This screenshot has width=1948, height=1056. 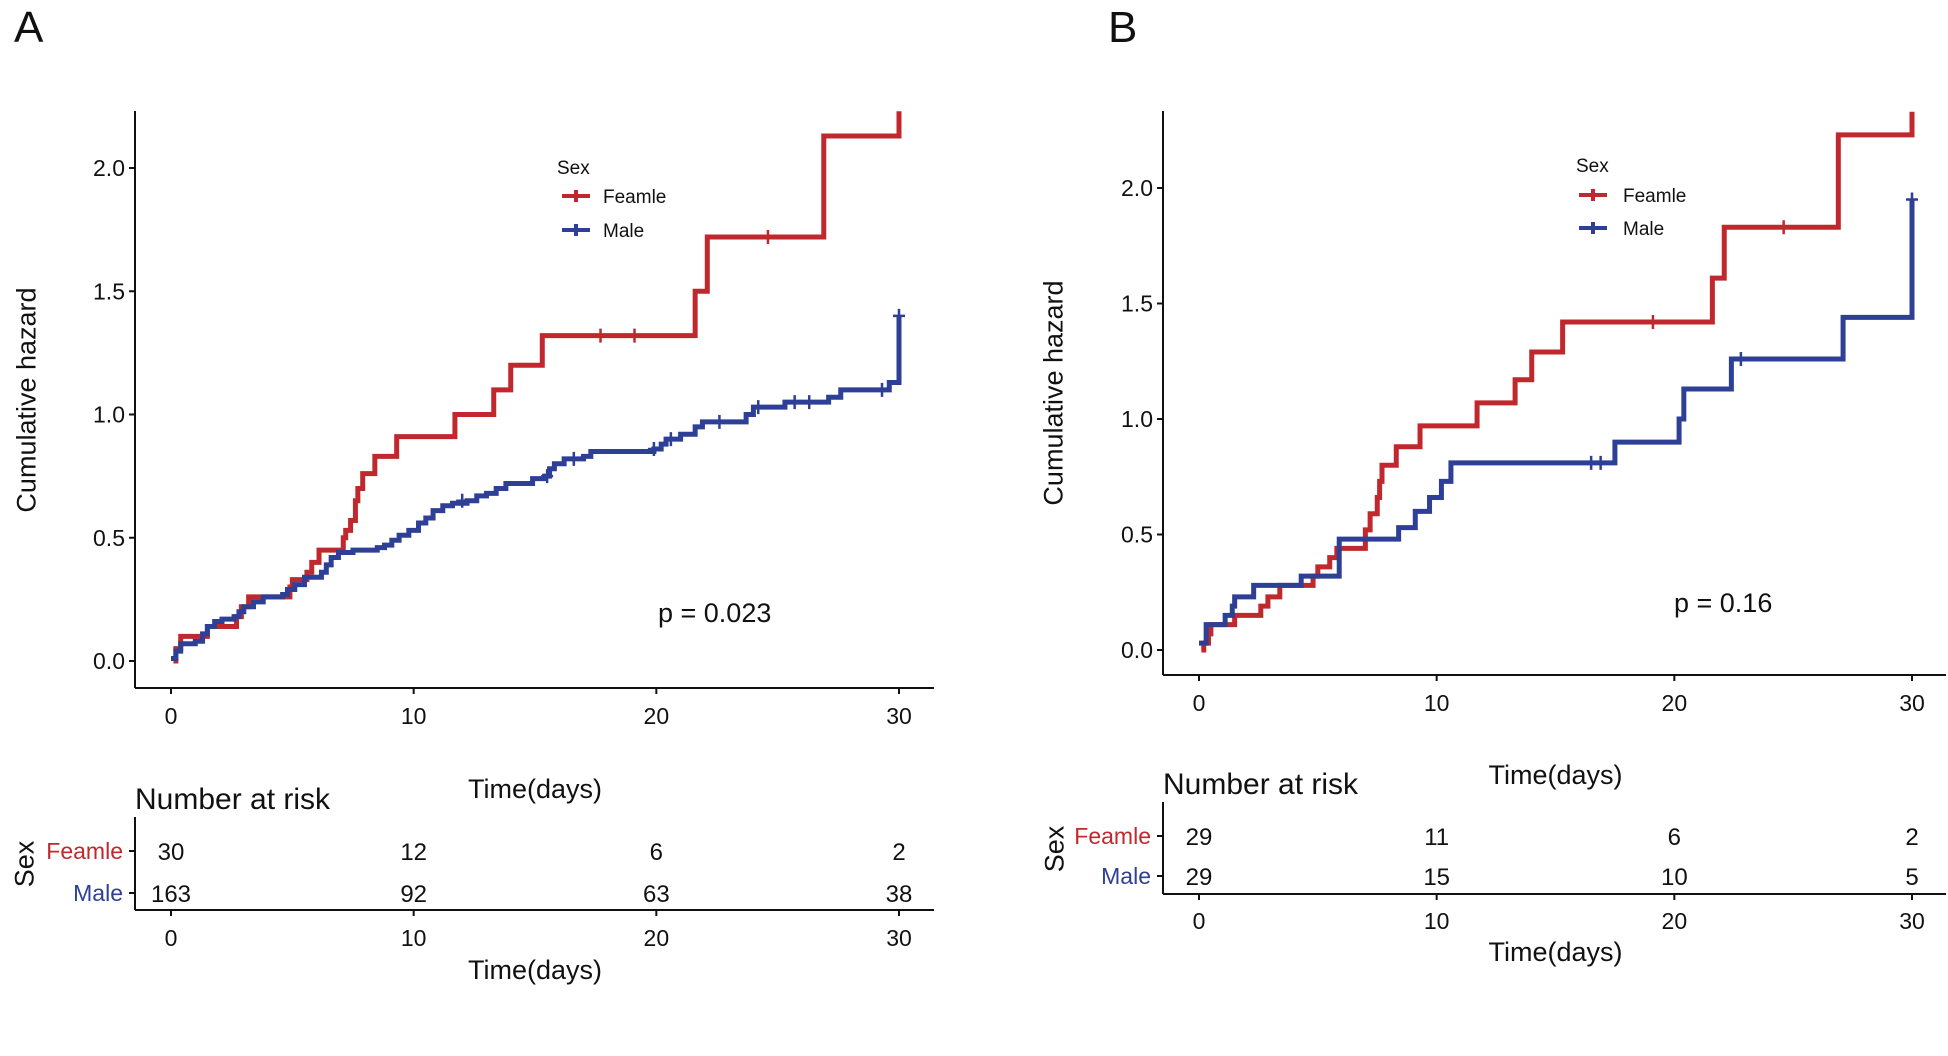 I want to click on risk-value: 30, so click(x=171, y=852).